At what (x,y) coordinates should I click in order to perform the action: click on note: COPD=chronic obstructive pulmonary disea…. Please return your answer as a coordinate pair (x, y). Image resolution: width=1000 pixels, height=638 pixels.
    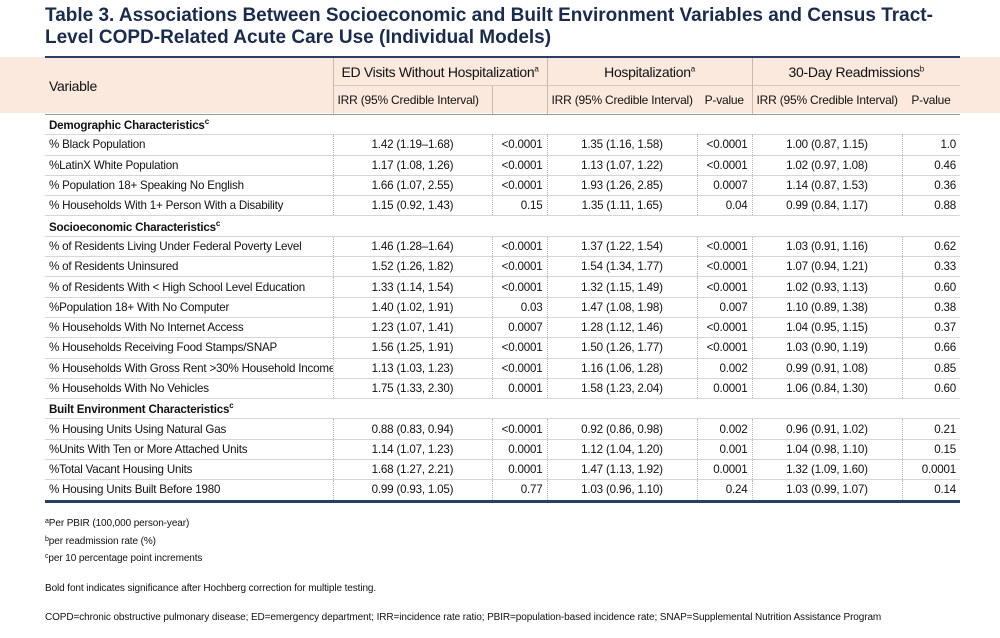
    Looking at the image, I should click on (463, 617).